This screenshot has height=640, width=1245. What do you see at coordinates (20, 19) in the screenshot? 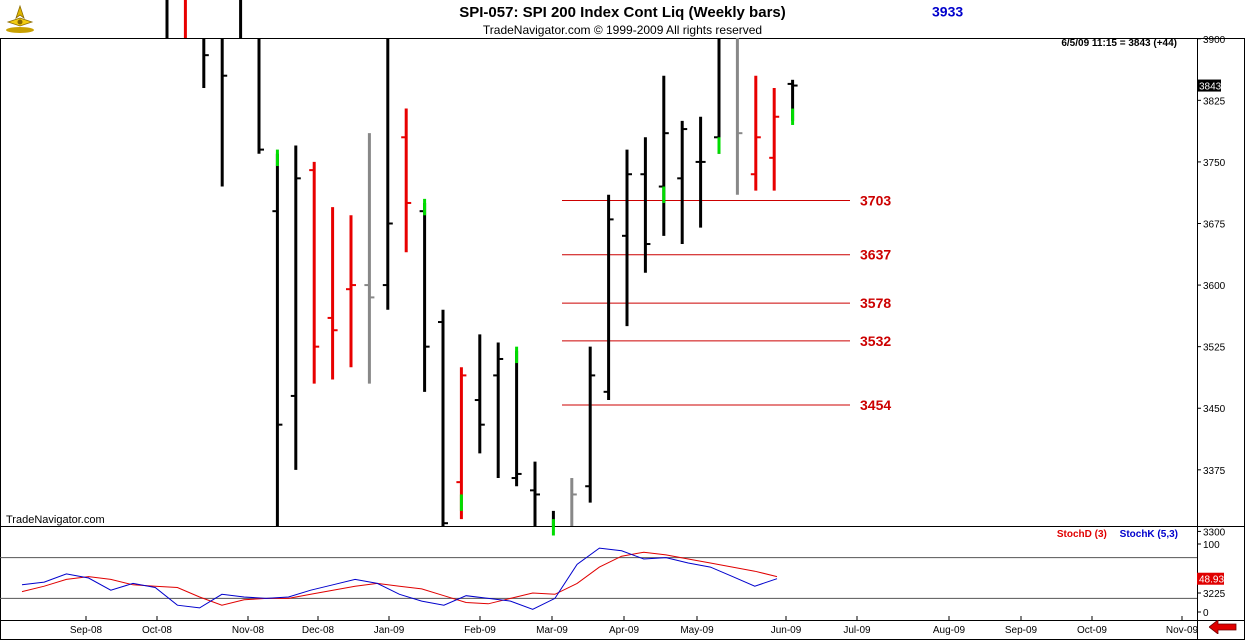
I see `tradenavigator-logo-icon` at bounding box center [20, 19].